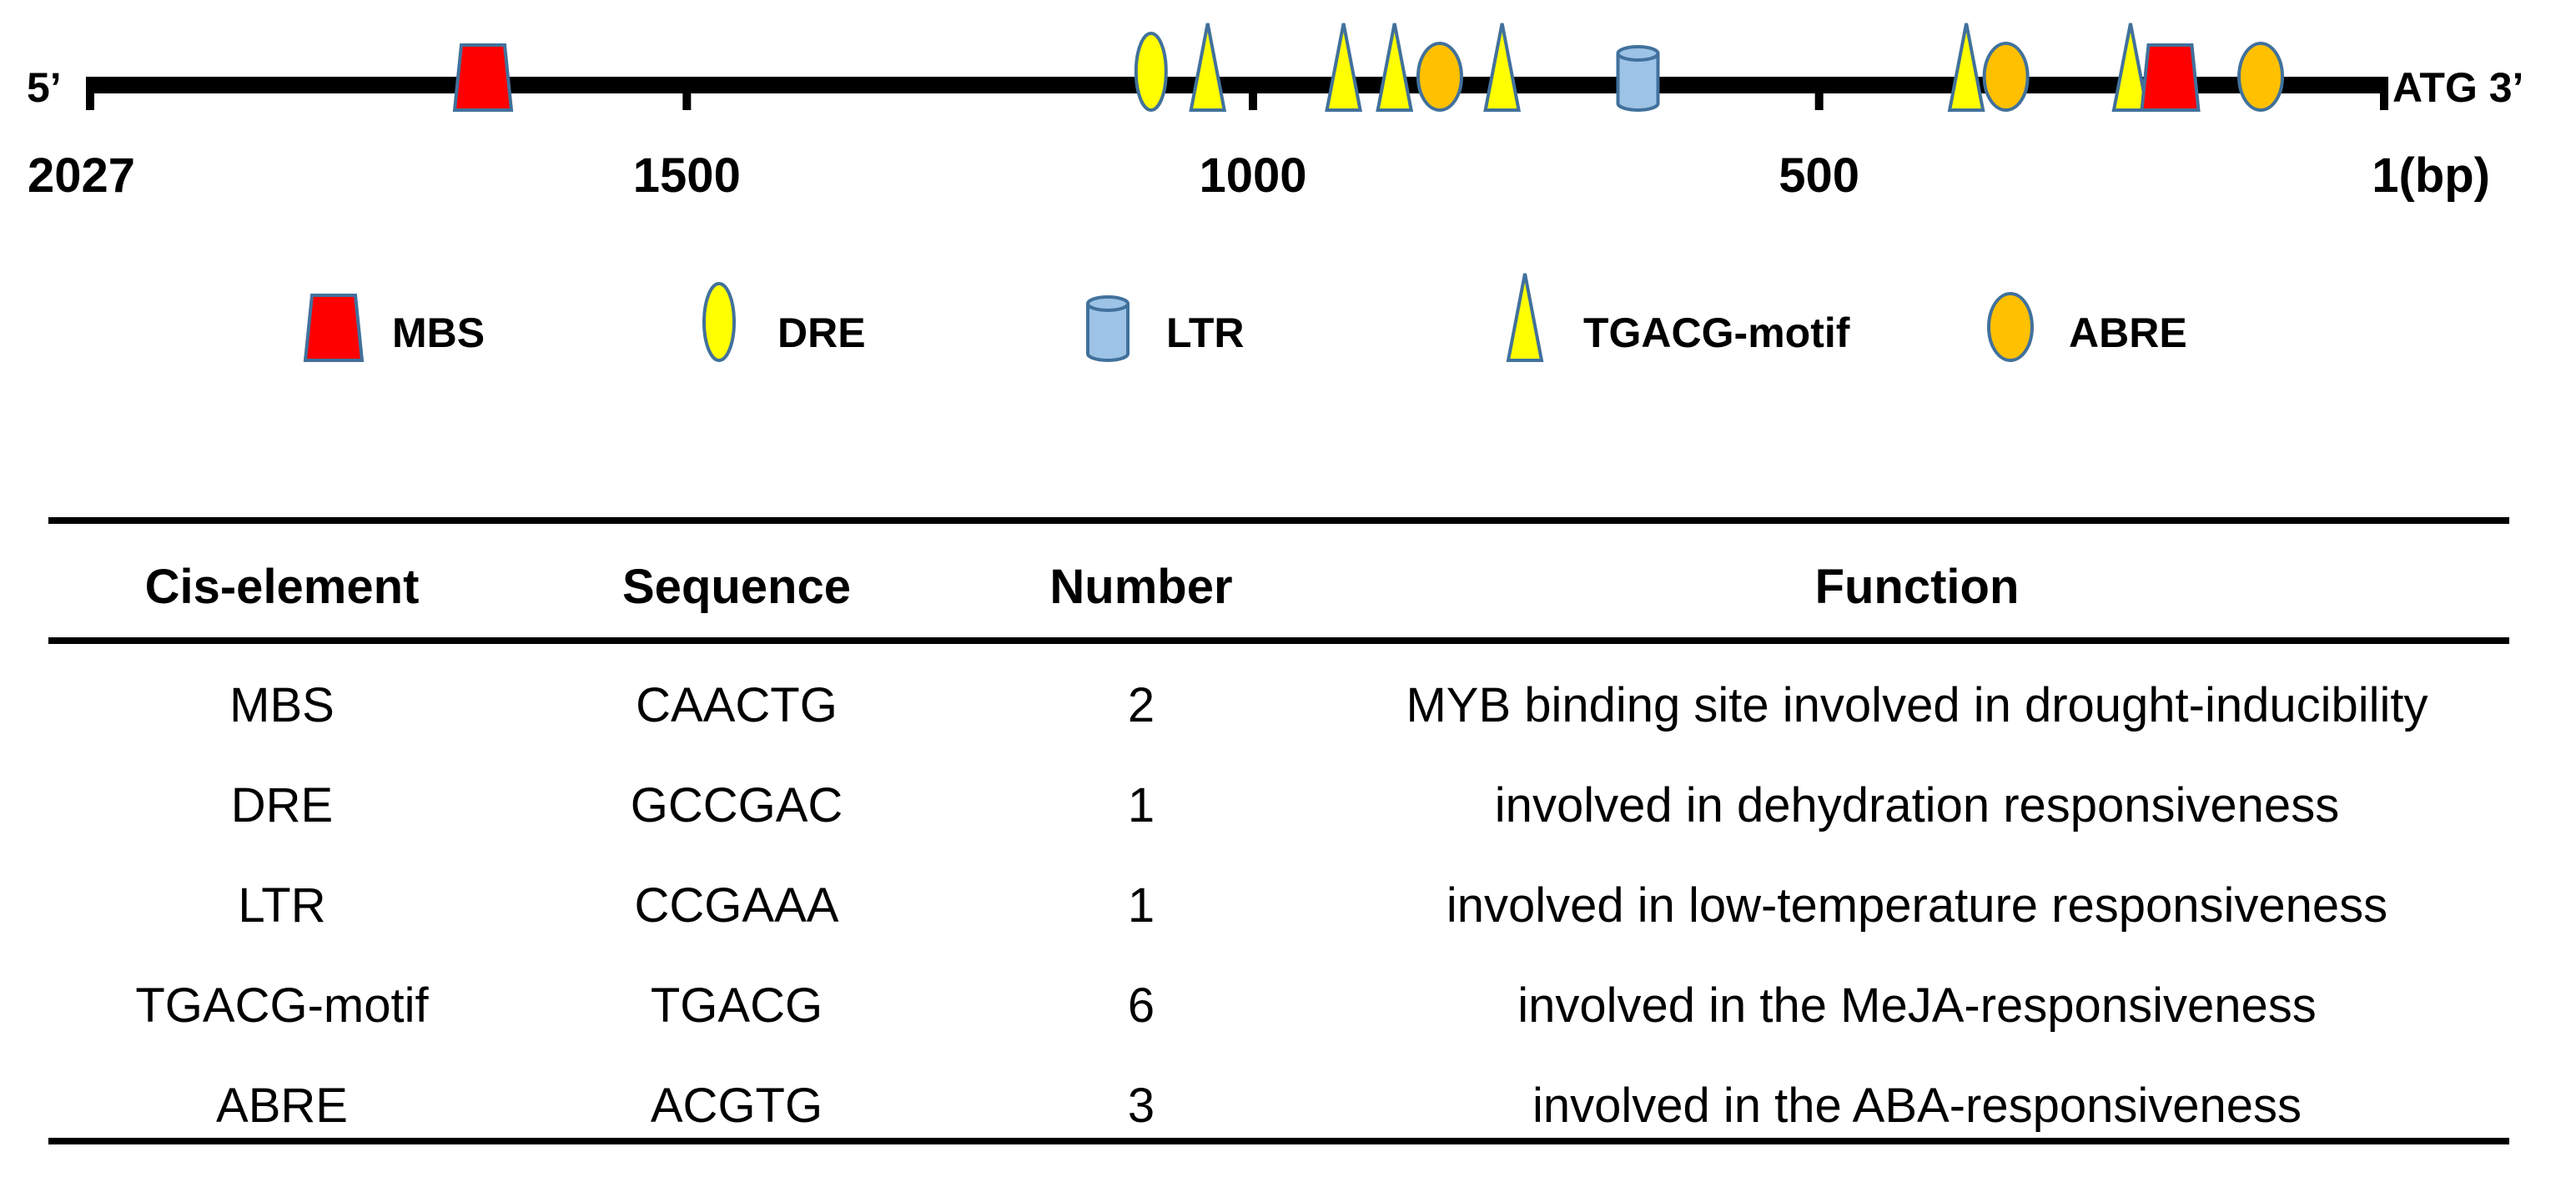 Image resolution: width=2576 pixels, height=1177 pixels. Describe the element at coordinates (1917, 1006) in the screenshot. I see `table-row-cell: involved in the MeJA-responsiveness` at that location.